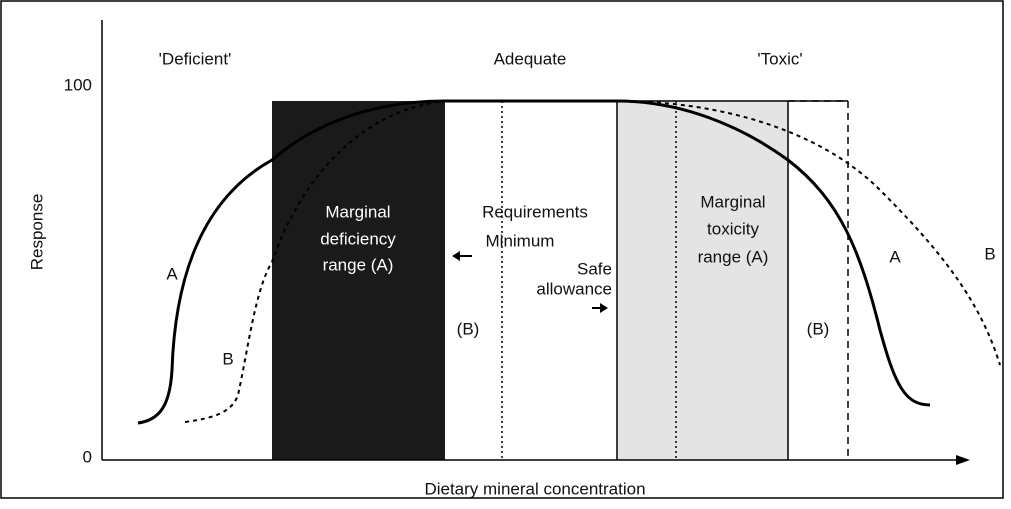 This screenshot has height=509, width=1011. I want to click on region-label: deficiency, so click(358, 238).